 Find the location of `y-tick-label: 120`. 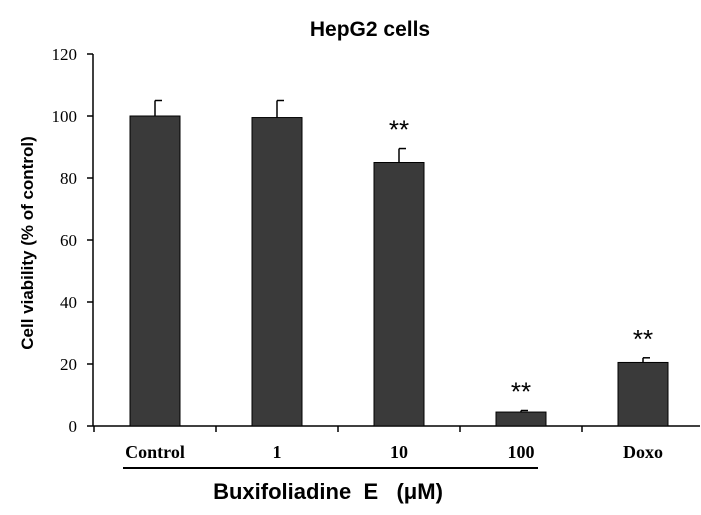

y-tick-label: 120 is located at coordinates (65, 54).